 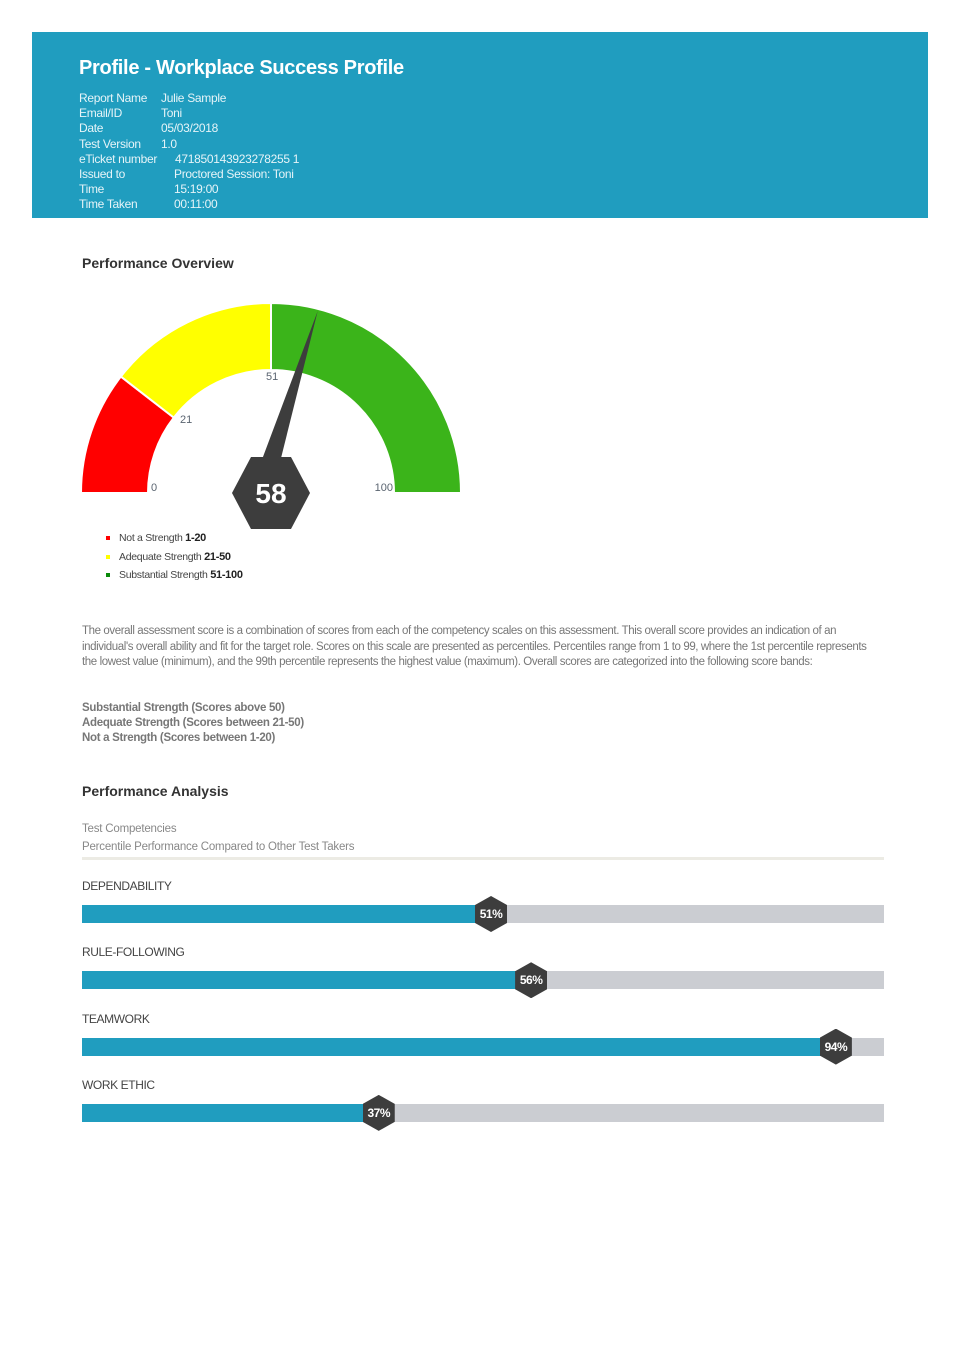 What do you see at coordinates (127, 886) in the screenshot?
I see `competency-name: DEPENDABILITY` at bounding box center [127, 886].